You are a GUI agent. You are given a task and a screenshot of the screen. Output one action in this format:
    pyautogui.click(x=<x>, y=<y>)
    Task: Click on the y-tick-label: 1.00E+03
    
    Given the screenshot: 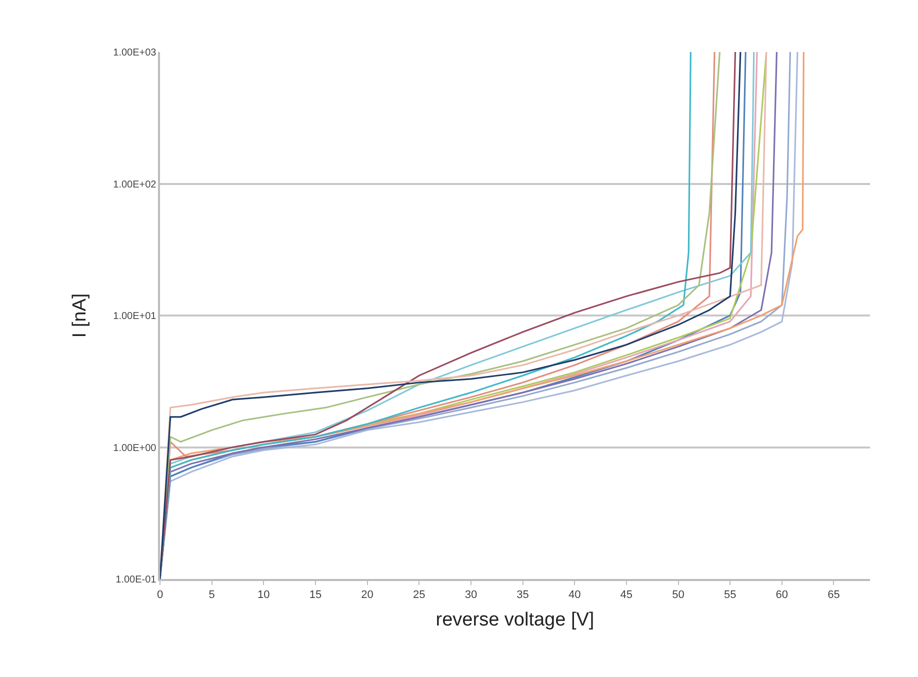 What is the action you would take?
    pyautogui.click(x=135, y=53)
    